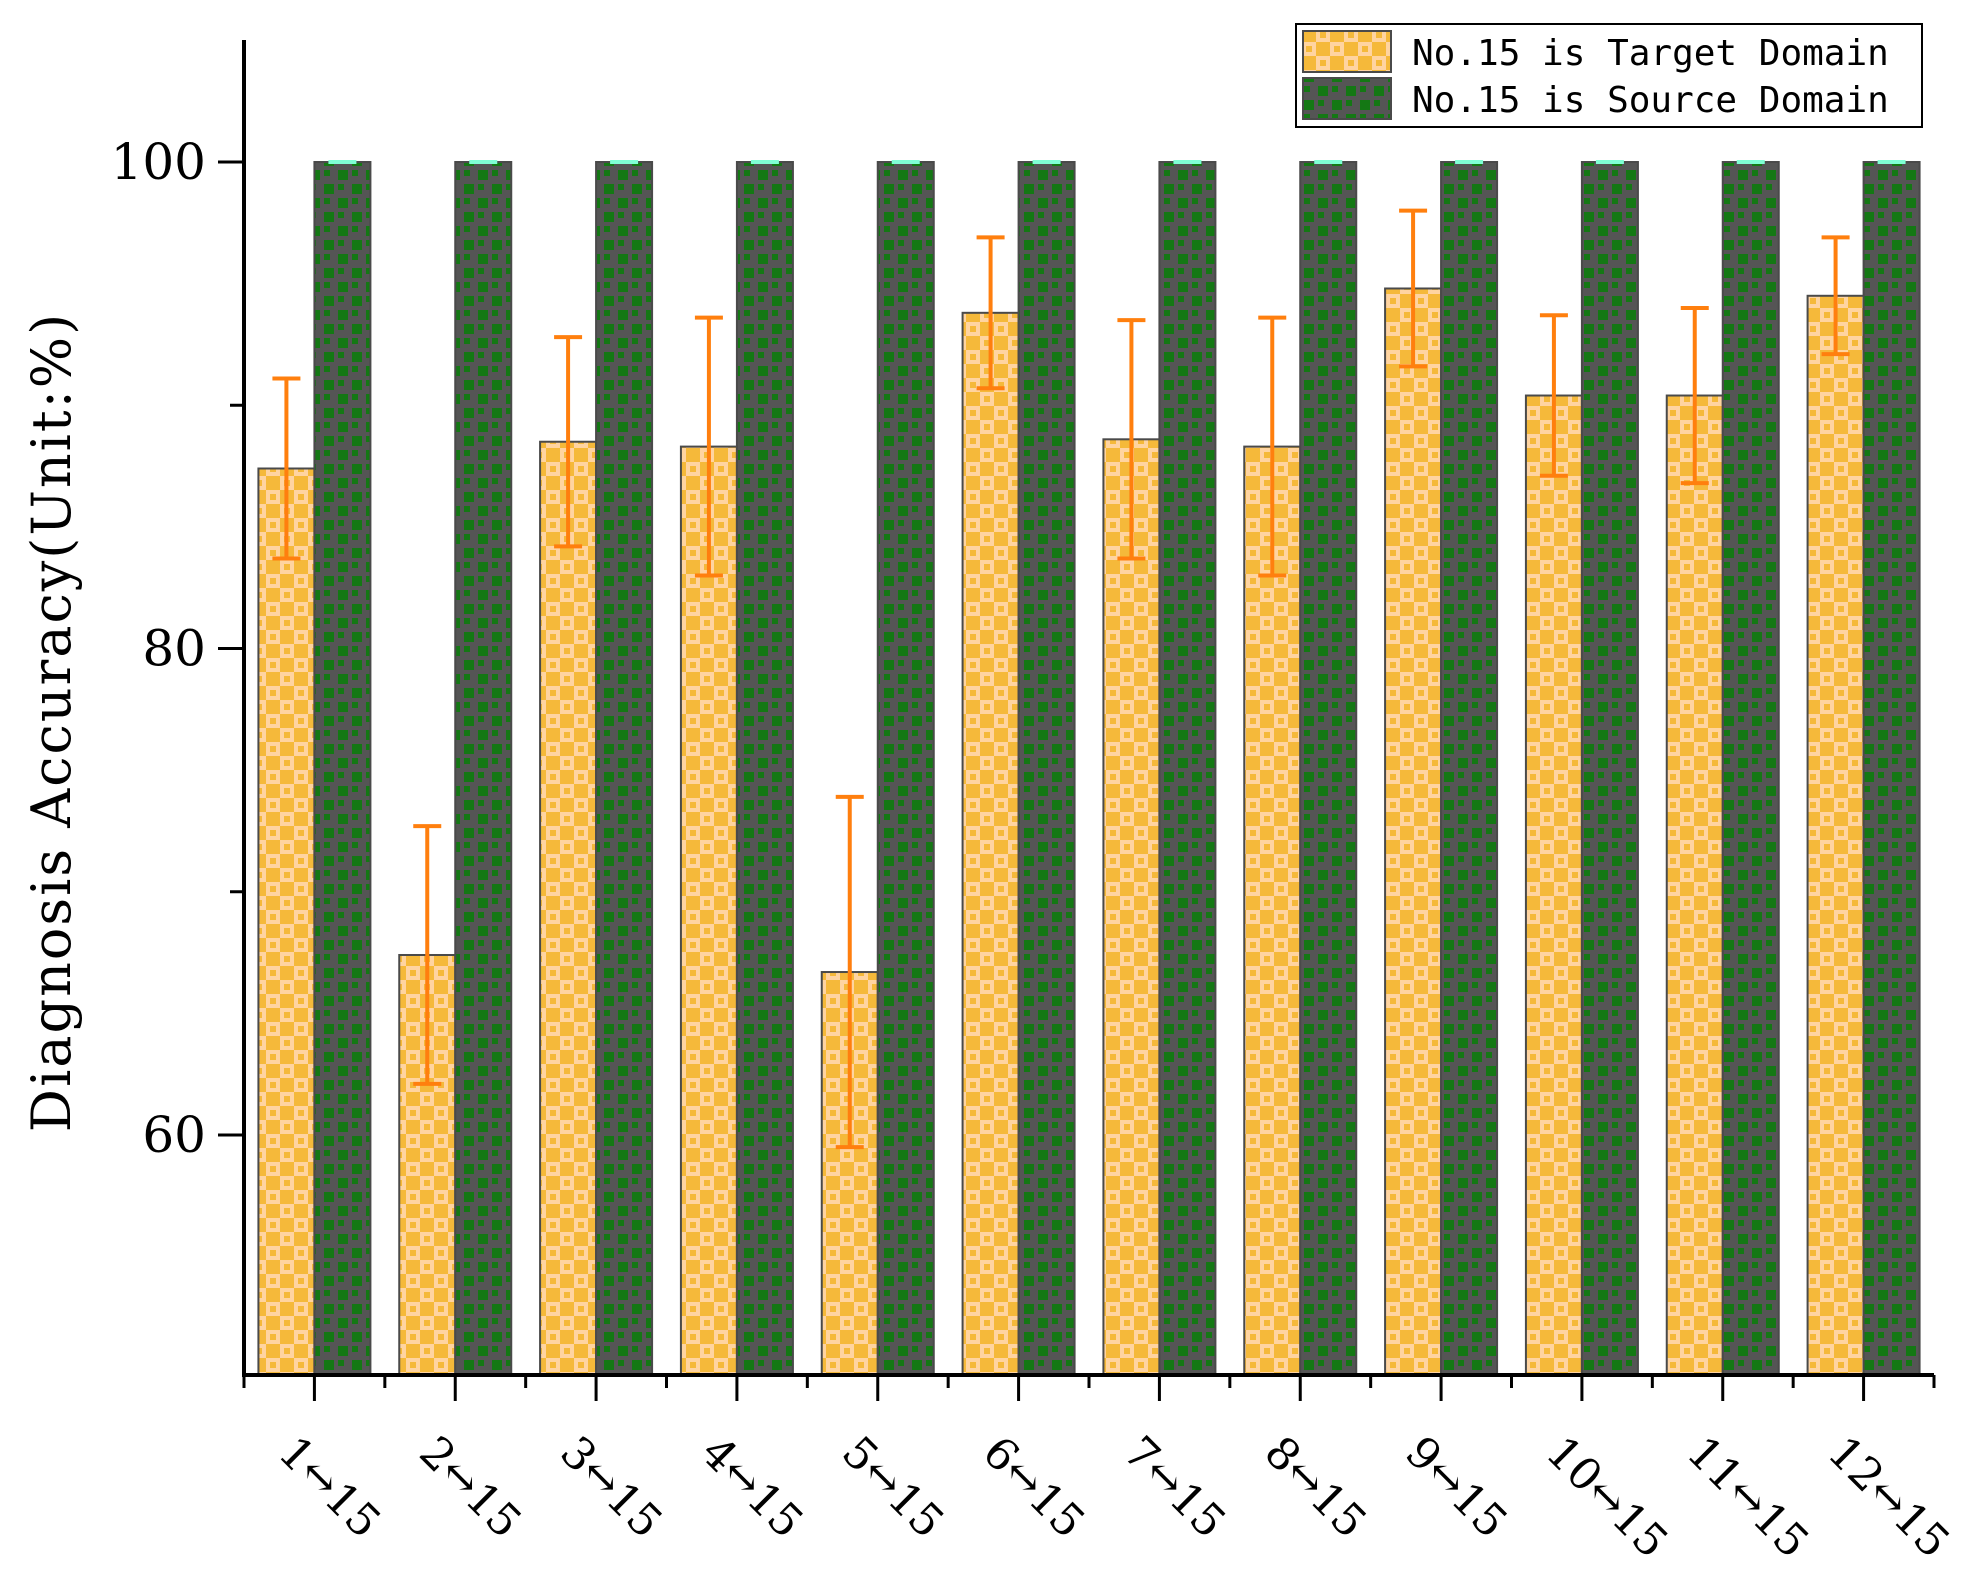  Describe the element at coordinates (611, 1488) in the screenshot. I see `x-tick-label: 3↔15` at that location.